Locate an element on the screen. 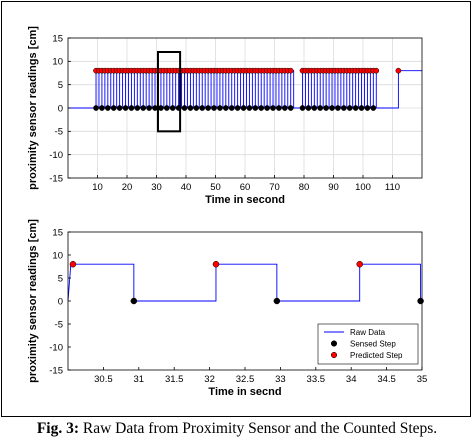 This screenshot has height=443, width=474. chart2-legend-entry: Predicted Step is located at coordinates (376, 355).